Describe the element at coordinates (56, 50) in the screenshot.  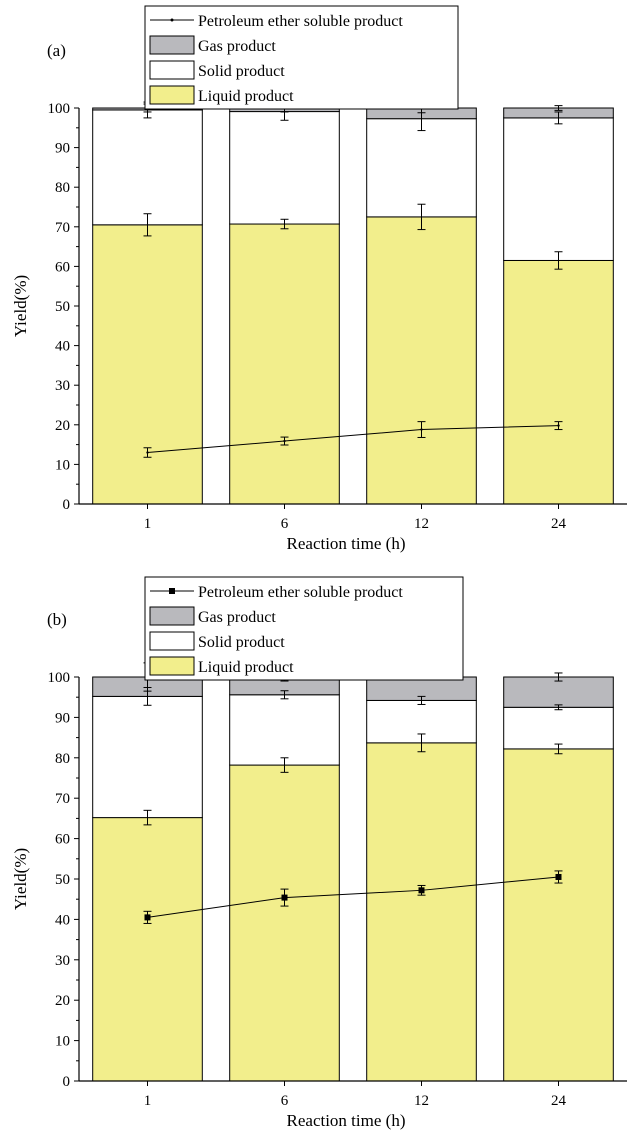
I see `panel-label: (a)` at that location.